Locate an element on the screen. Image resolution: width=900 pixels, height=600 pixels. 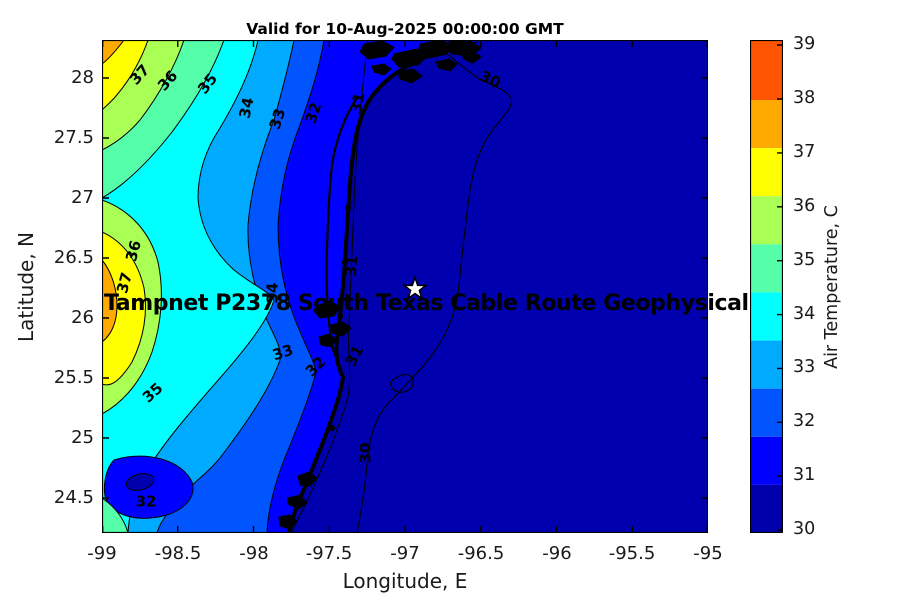
x-tick-label: -97.5 is located at coordinates (329, 553).